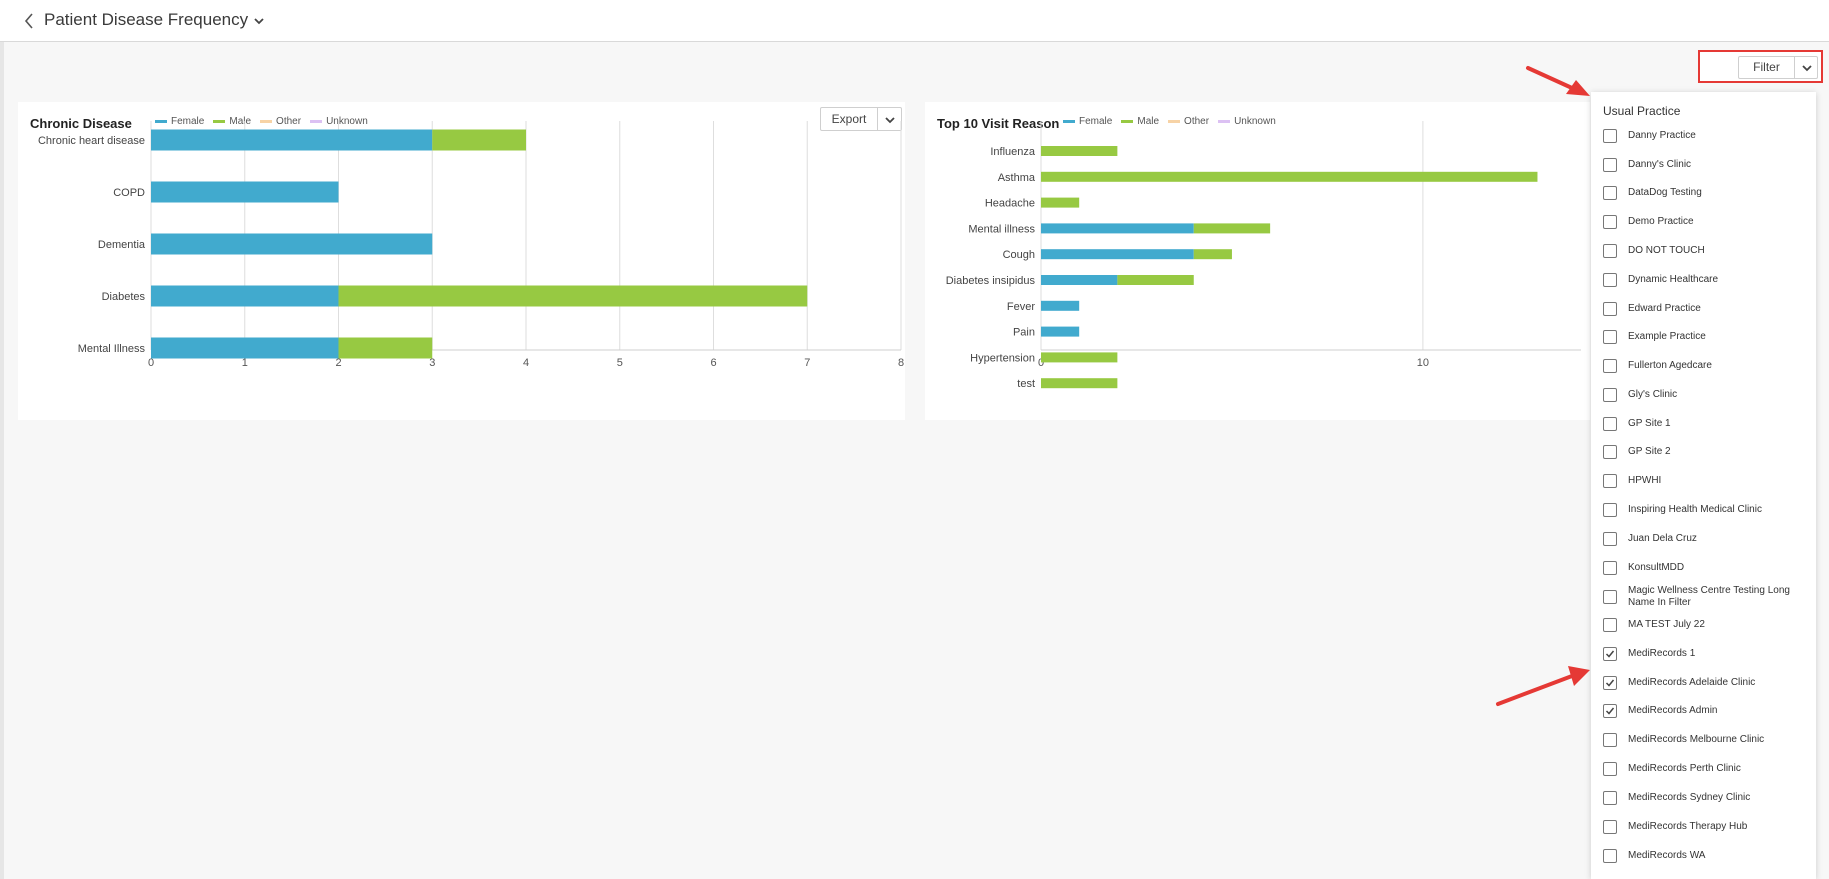  Describe the element at coordinates (849, 119) in the screenshot. I see `export-button: Export` at that location.